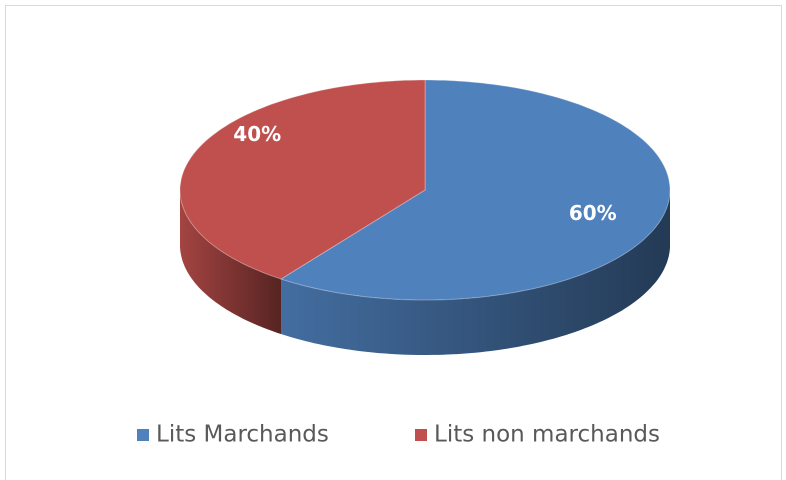 The image size is (786, 480). Describe the element at coordinates (547, 435) in the screenshot. I see `legend-label: Lits non marchands` at that location.